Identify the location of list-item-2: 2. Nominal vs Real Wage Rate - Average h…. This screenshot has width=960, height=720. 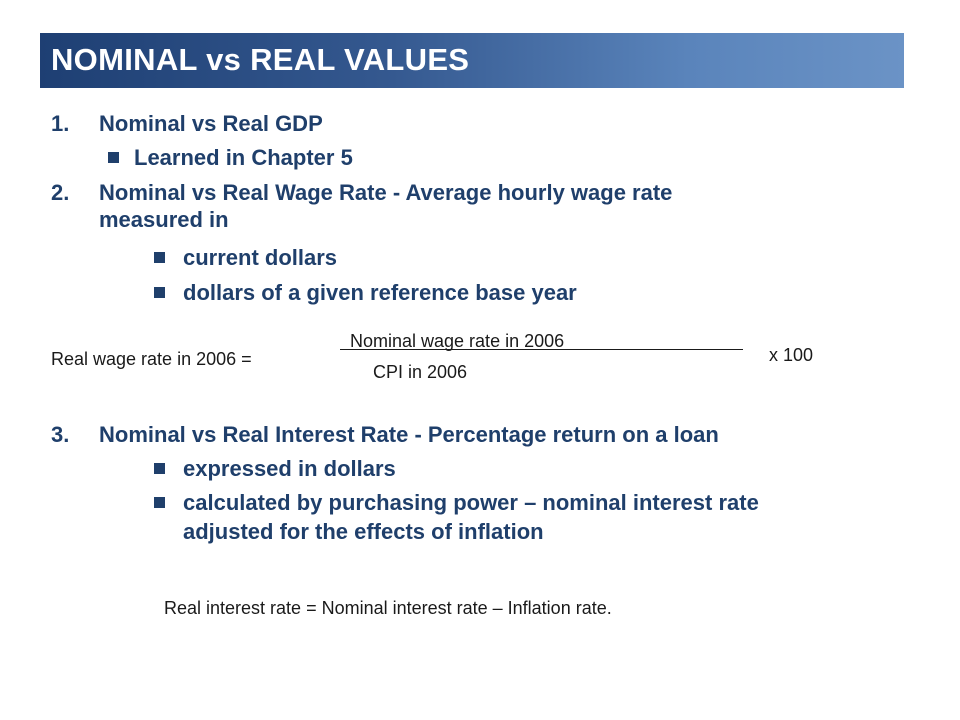
(361, 193).